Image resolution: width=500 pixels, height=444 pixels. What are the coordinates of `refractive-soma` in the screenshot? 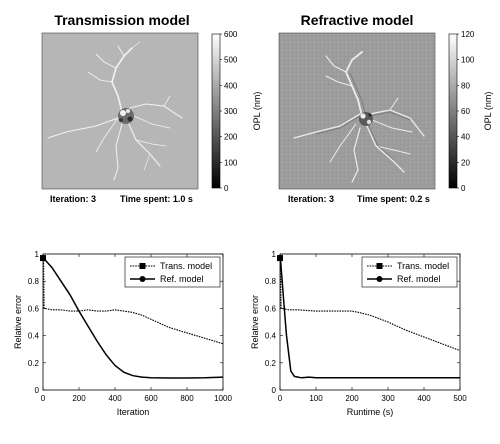 It's located at (366, 119).